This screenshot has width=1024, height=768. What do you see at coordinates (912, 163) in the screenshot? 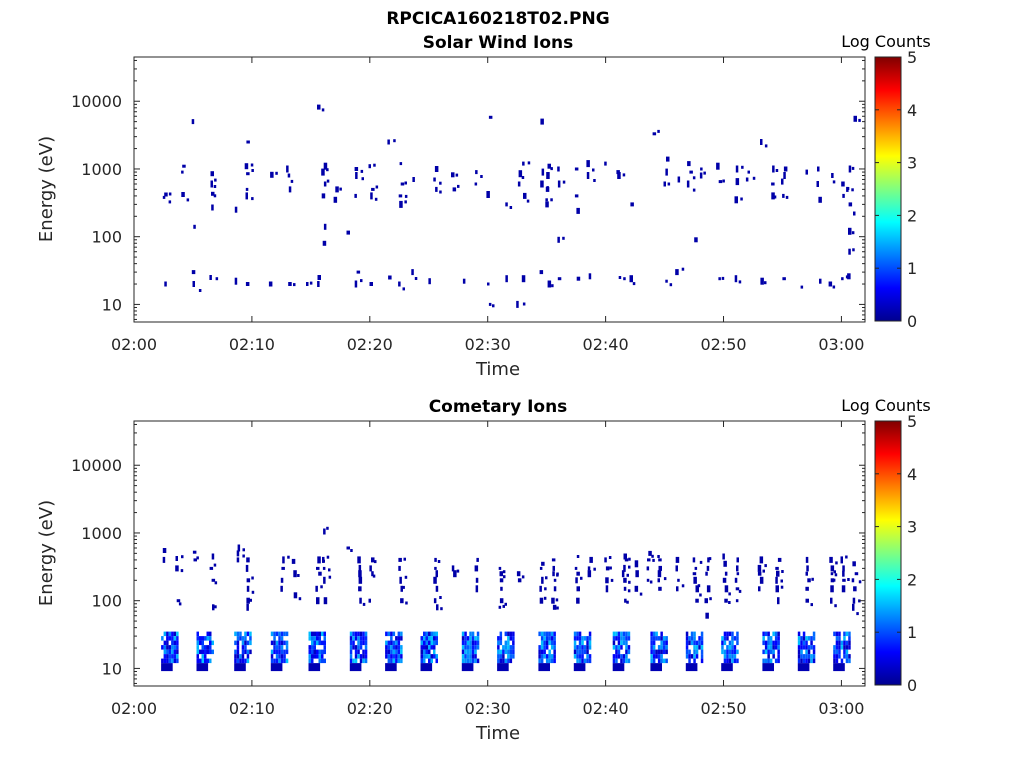
I see `colorbar-tick-label: 3` at bounding box center [912, 163].